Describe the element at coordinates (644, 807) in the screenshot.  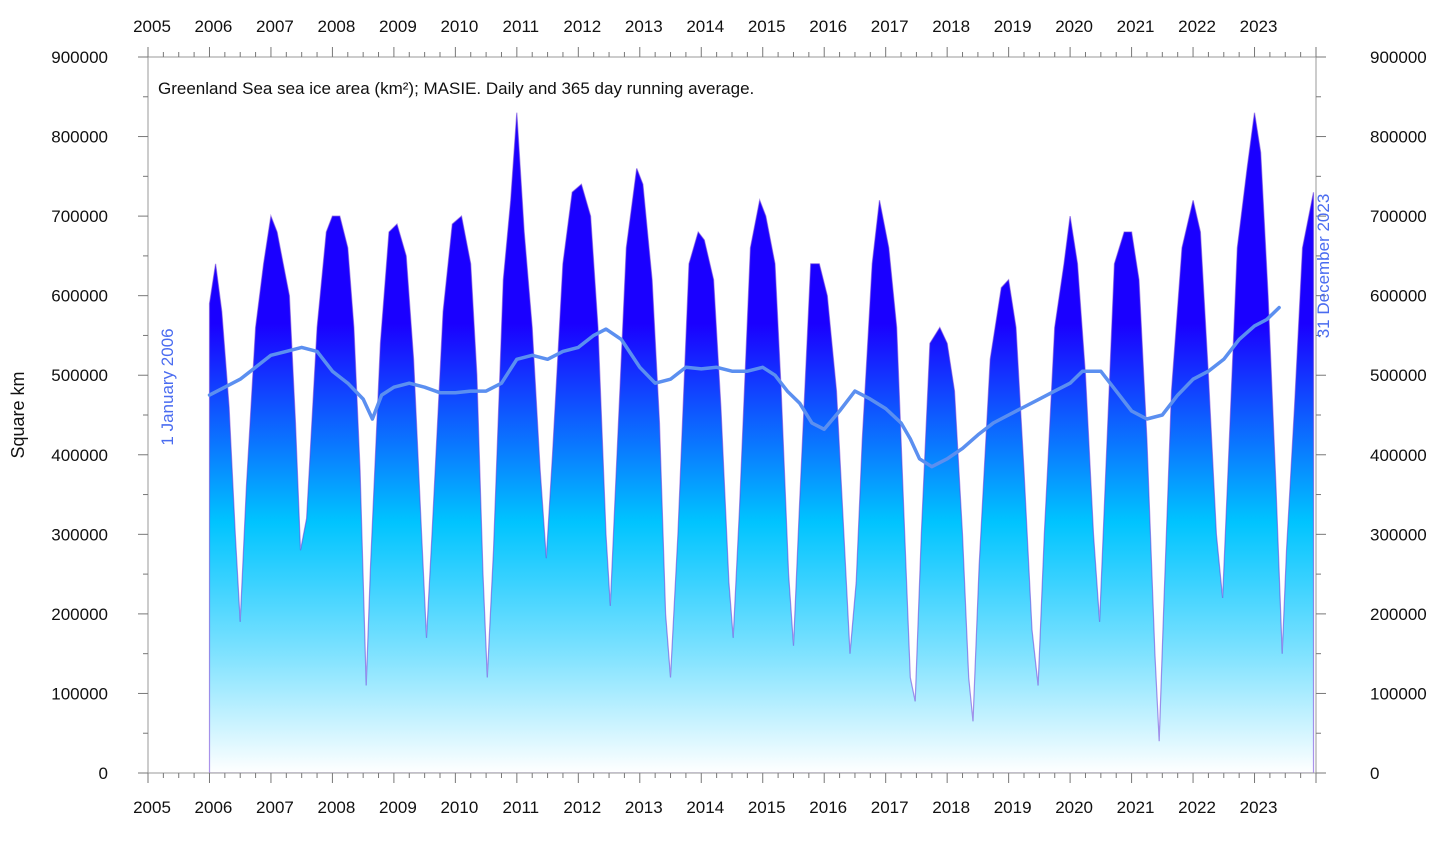
I see `x-tick-label-bottom: 2013` at that location.